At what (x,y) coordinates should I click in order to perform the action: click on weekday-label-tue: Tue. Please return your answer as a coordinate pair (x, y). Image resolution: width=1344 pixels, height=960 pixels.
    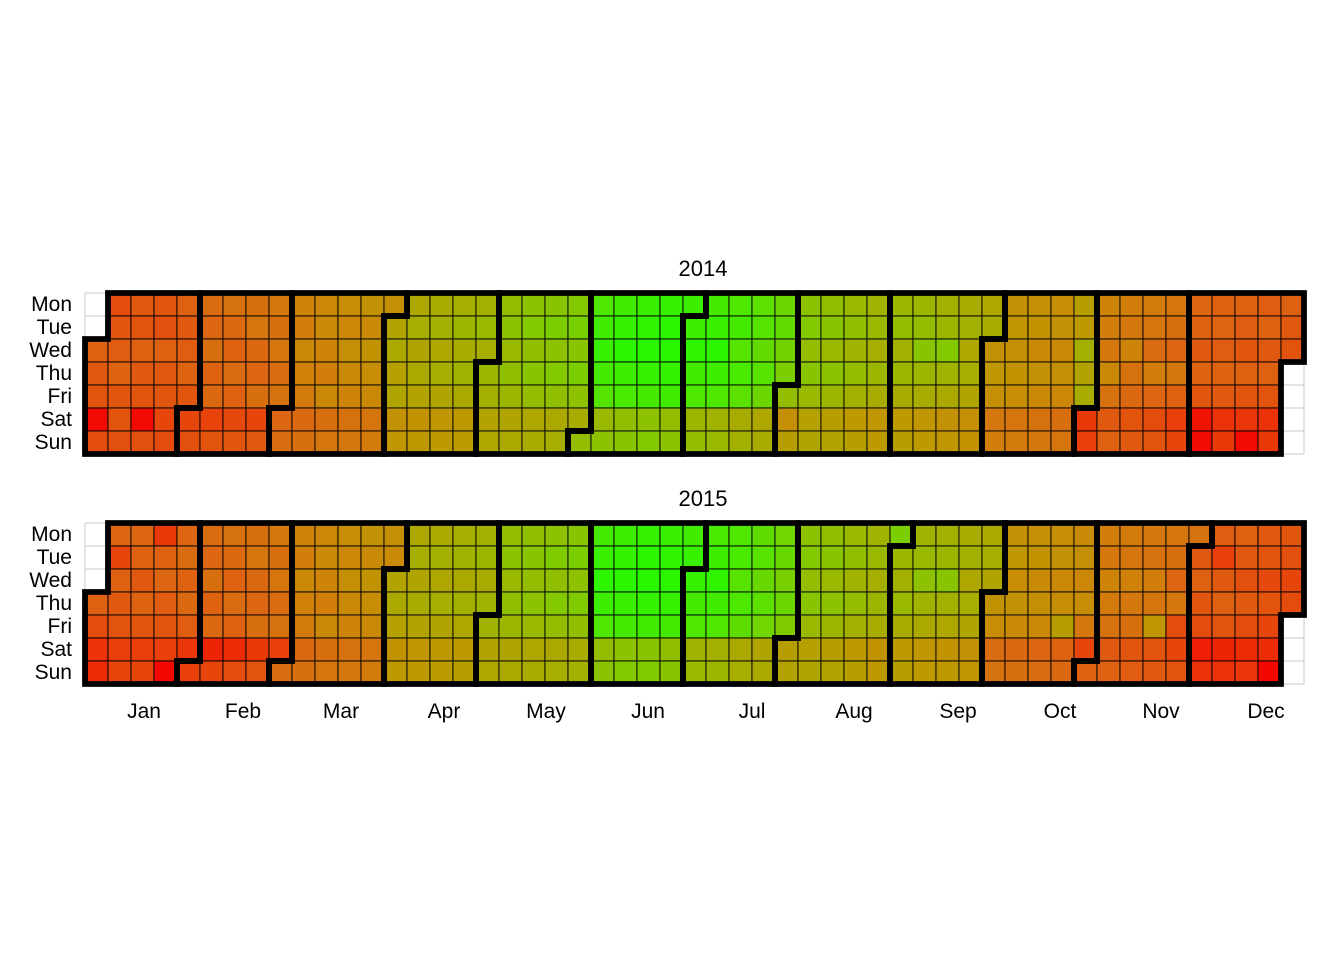
    Looking at the image, I should click on (54, 327).